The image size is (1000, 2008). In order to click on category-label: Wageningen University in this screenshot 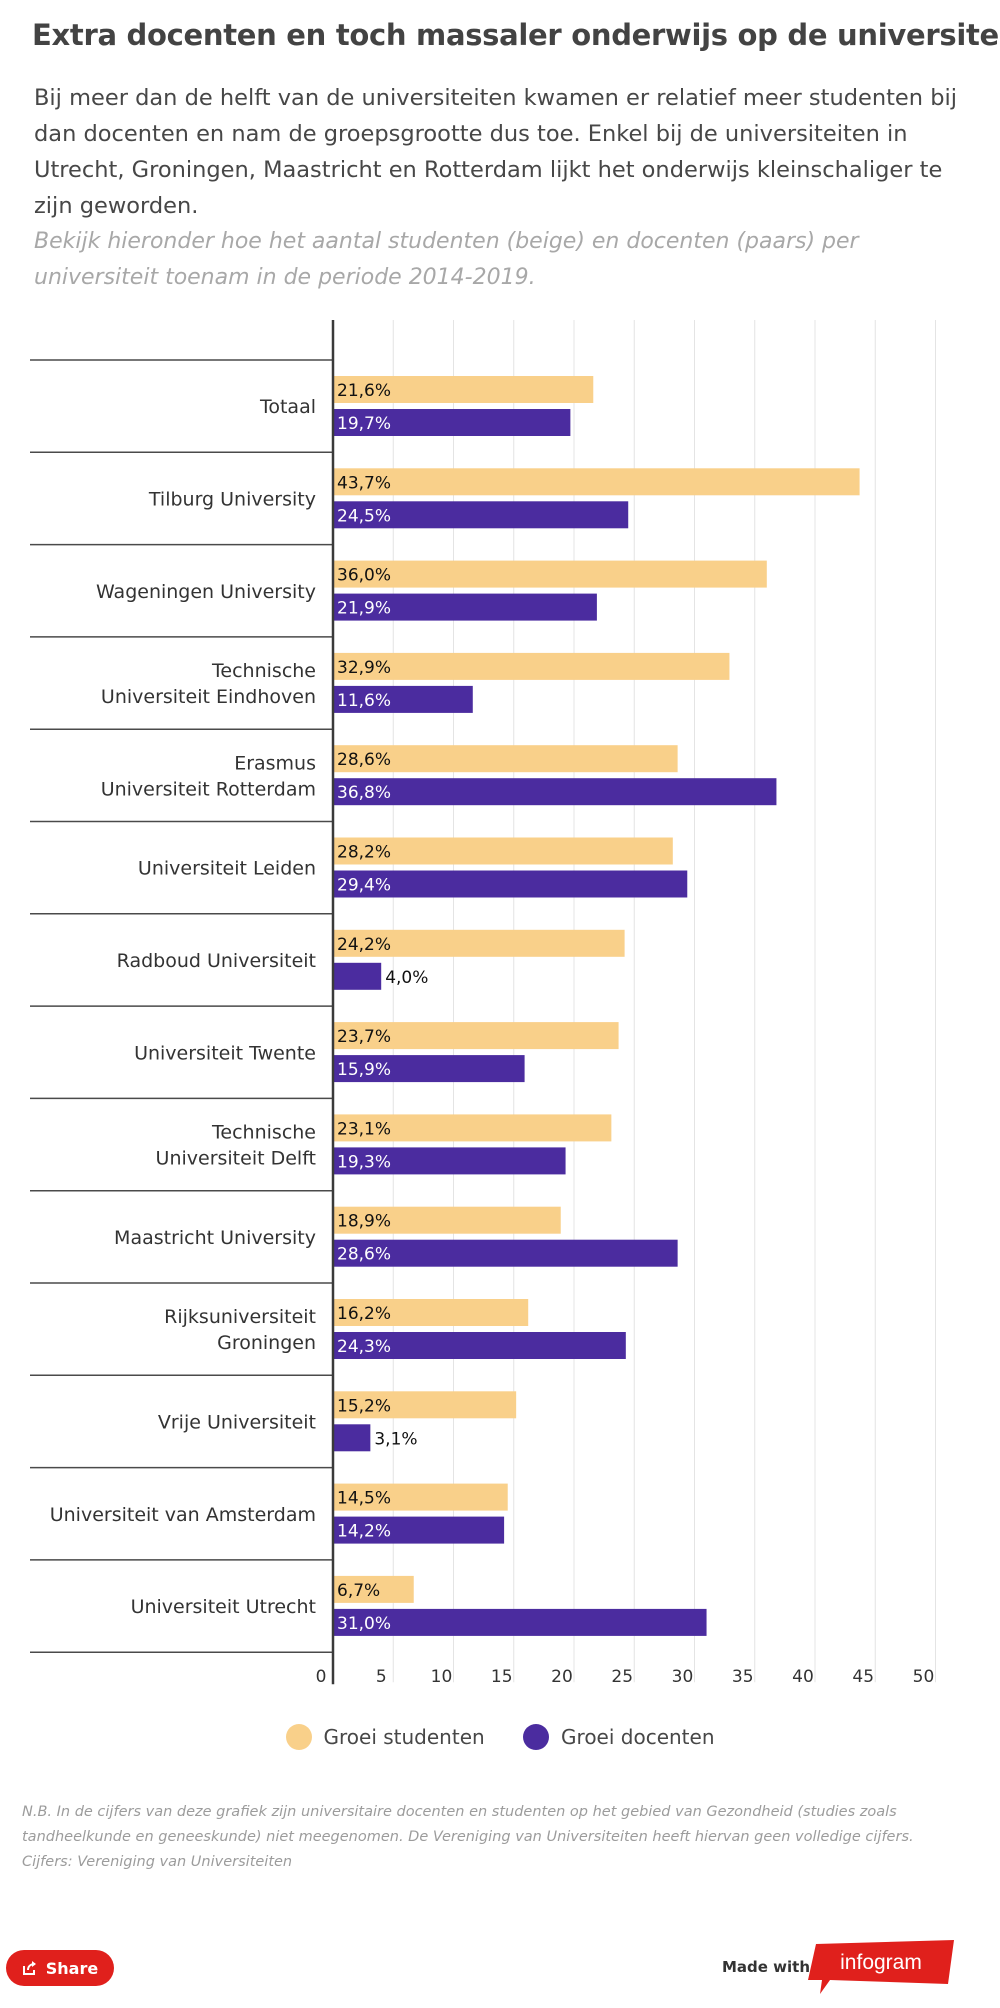, I will do `click(206, 592)`.